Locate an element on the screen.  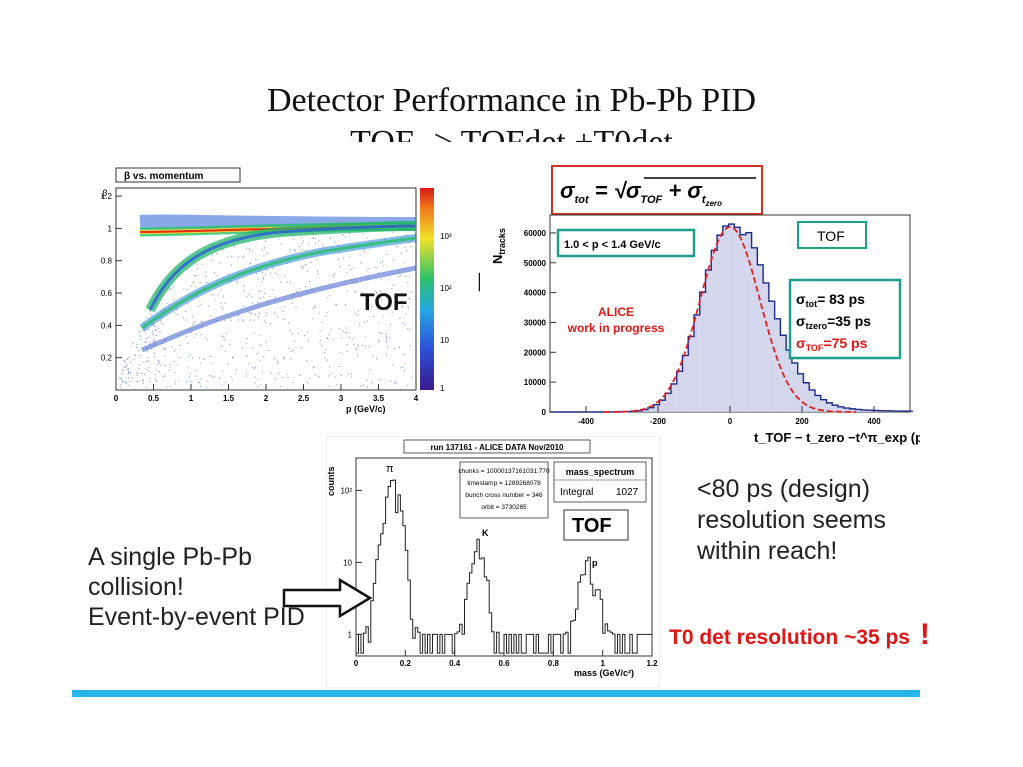
left-line-1: A single Pb-Pb is located at coordinates (170, 557).